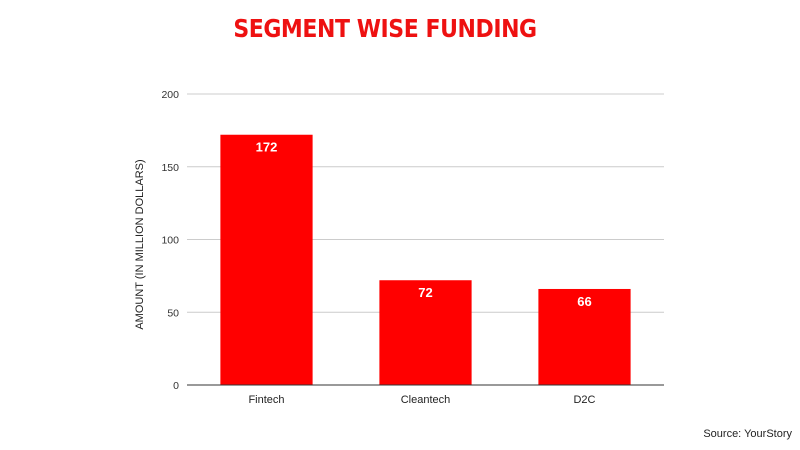 The height and width of the screenshot is (450, 800). What do you see at coordinates (584, 301) in the screenshot?
I see `data-label: 66` at bounding box center [584, 301].